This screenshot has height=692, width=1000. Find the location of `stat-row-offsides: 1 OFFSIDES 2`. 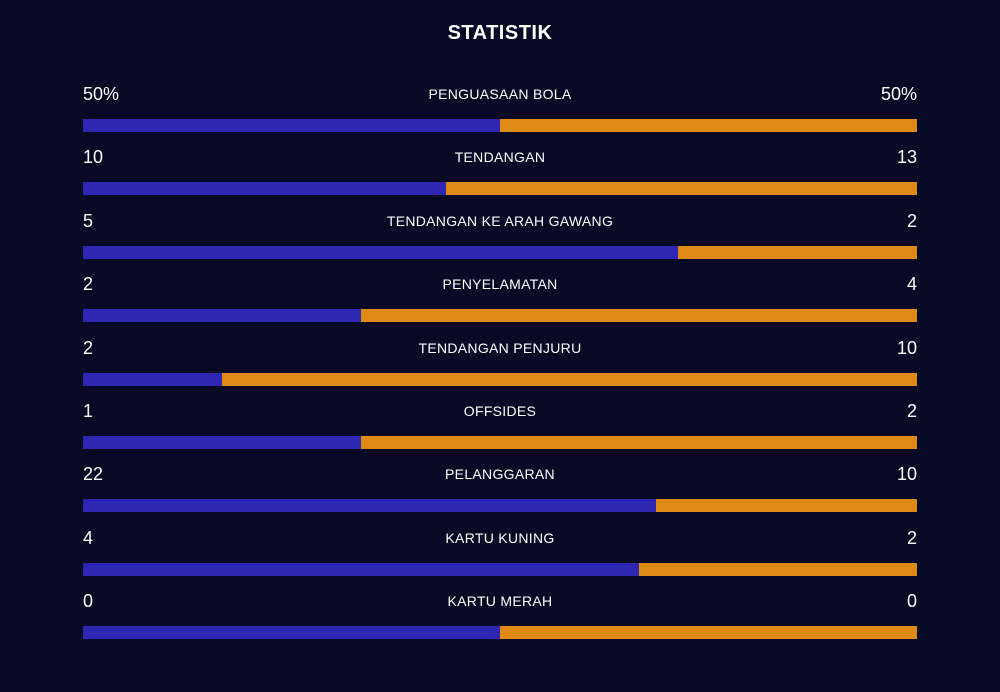

stat-row-offsides: 1 OFFSIDES 2 is located at coordinates (500, 428).